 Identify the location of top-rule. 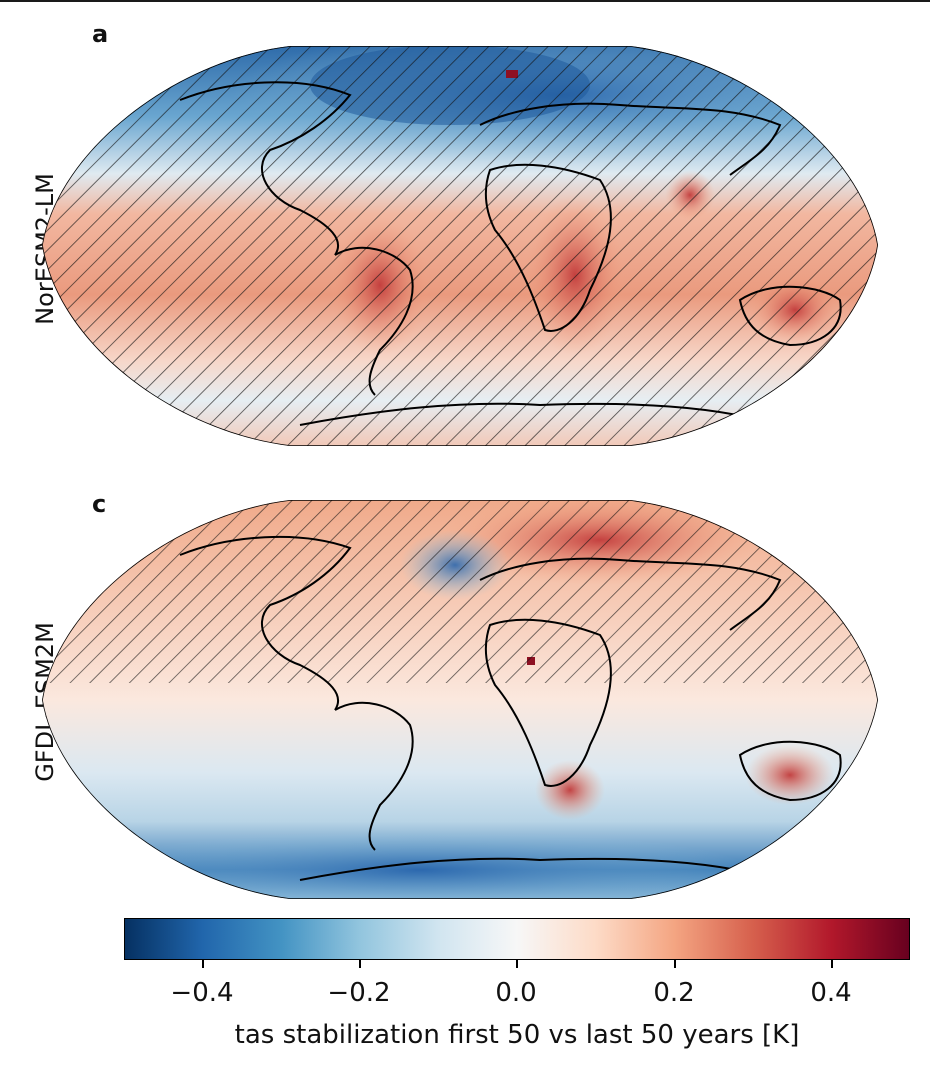
(465, 1).